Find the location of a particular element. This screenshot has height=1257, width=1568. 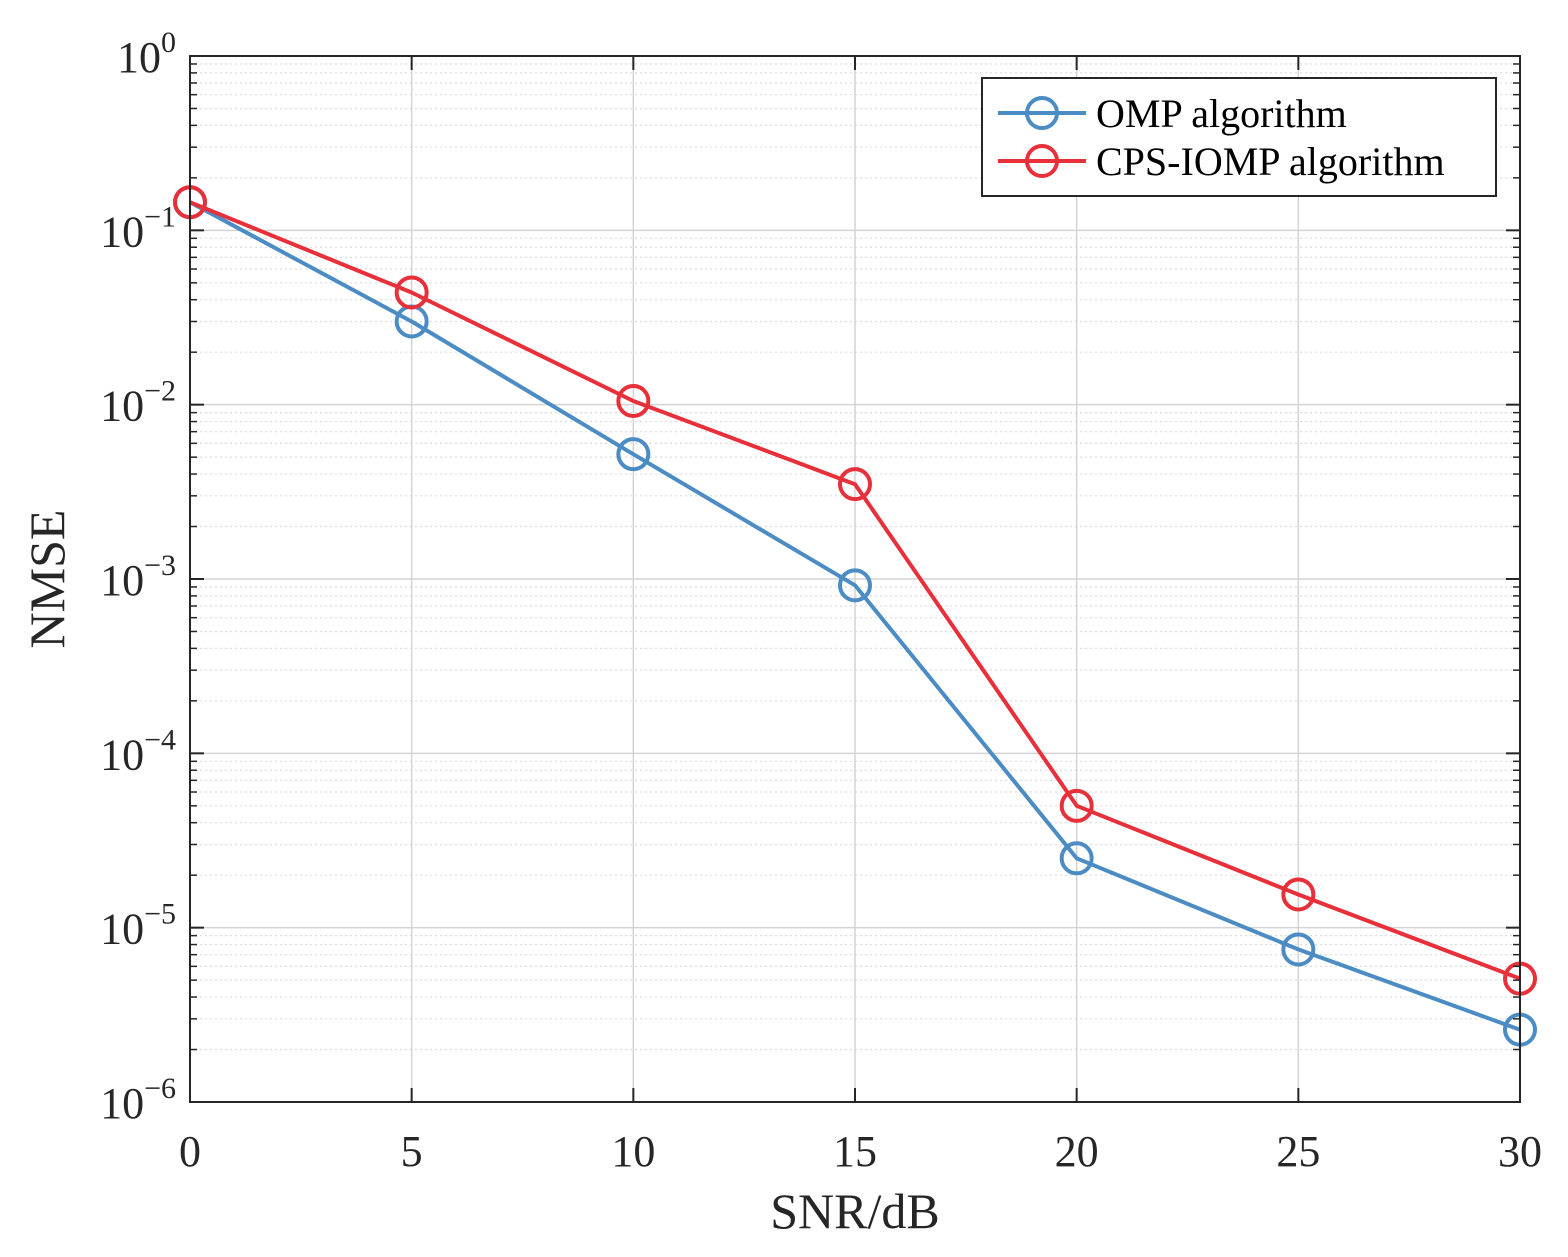

x-tick-label: 15 is located at coordinates (855, 1151).